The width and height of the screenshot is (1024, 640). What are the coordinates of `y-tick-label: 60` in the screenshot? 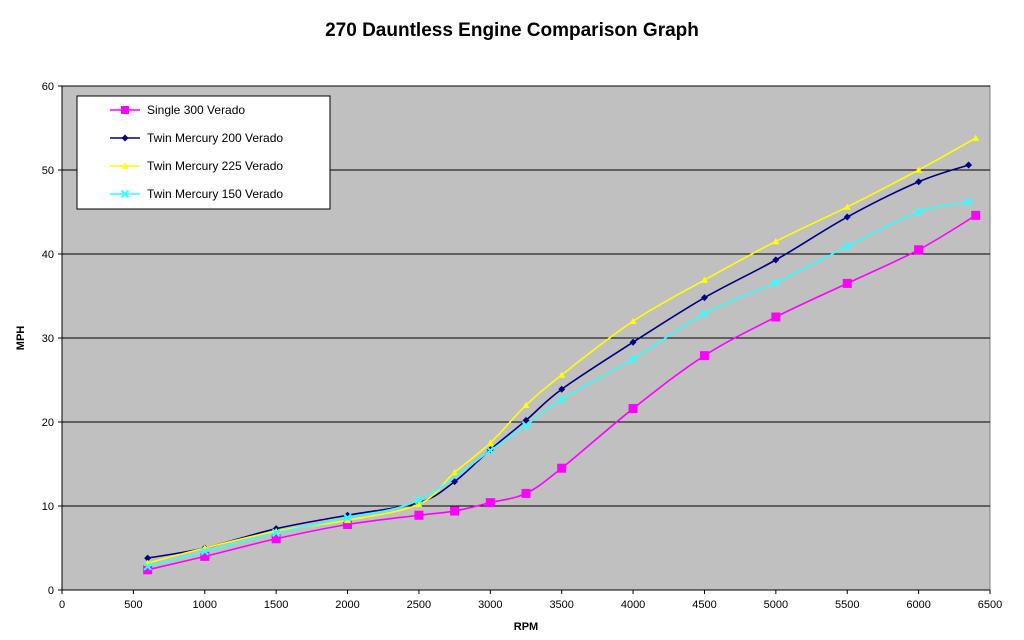 It's located at (48, 87).